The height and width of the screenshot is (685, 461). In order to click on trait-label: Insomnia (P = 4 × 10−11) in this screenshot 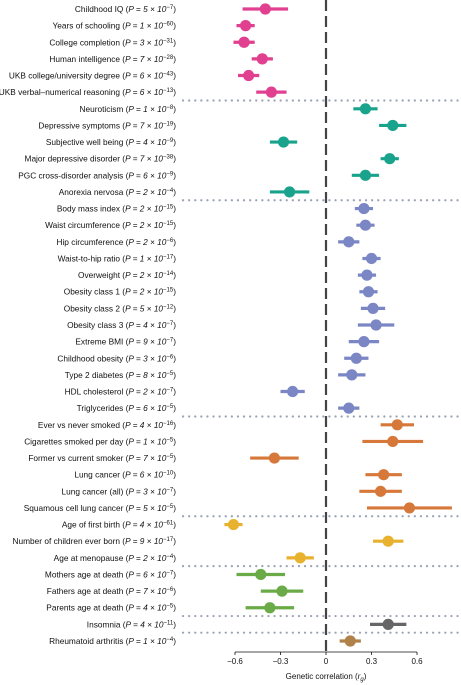, I will do `click(131, 624)`.